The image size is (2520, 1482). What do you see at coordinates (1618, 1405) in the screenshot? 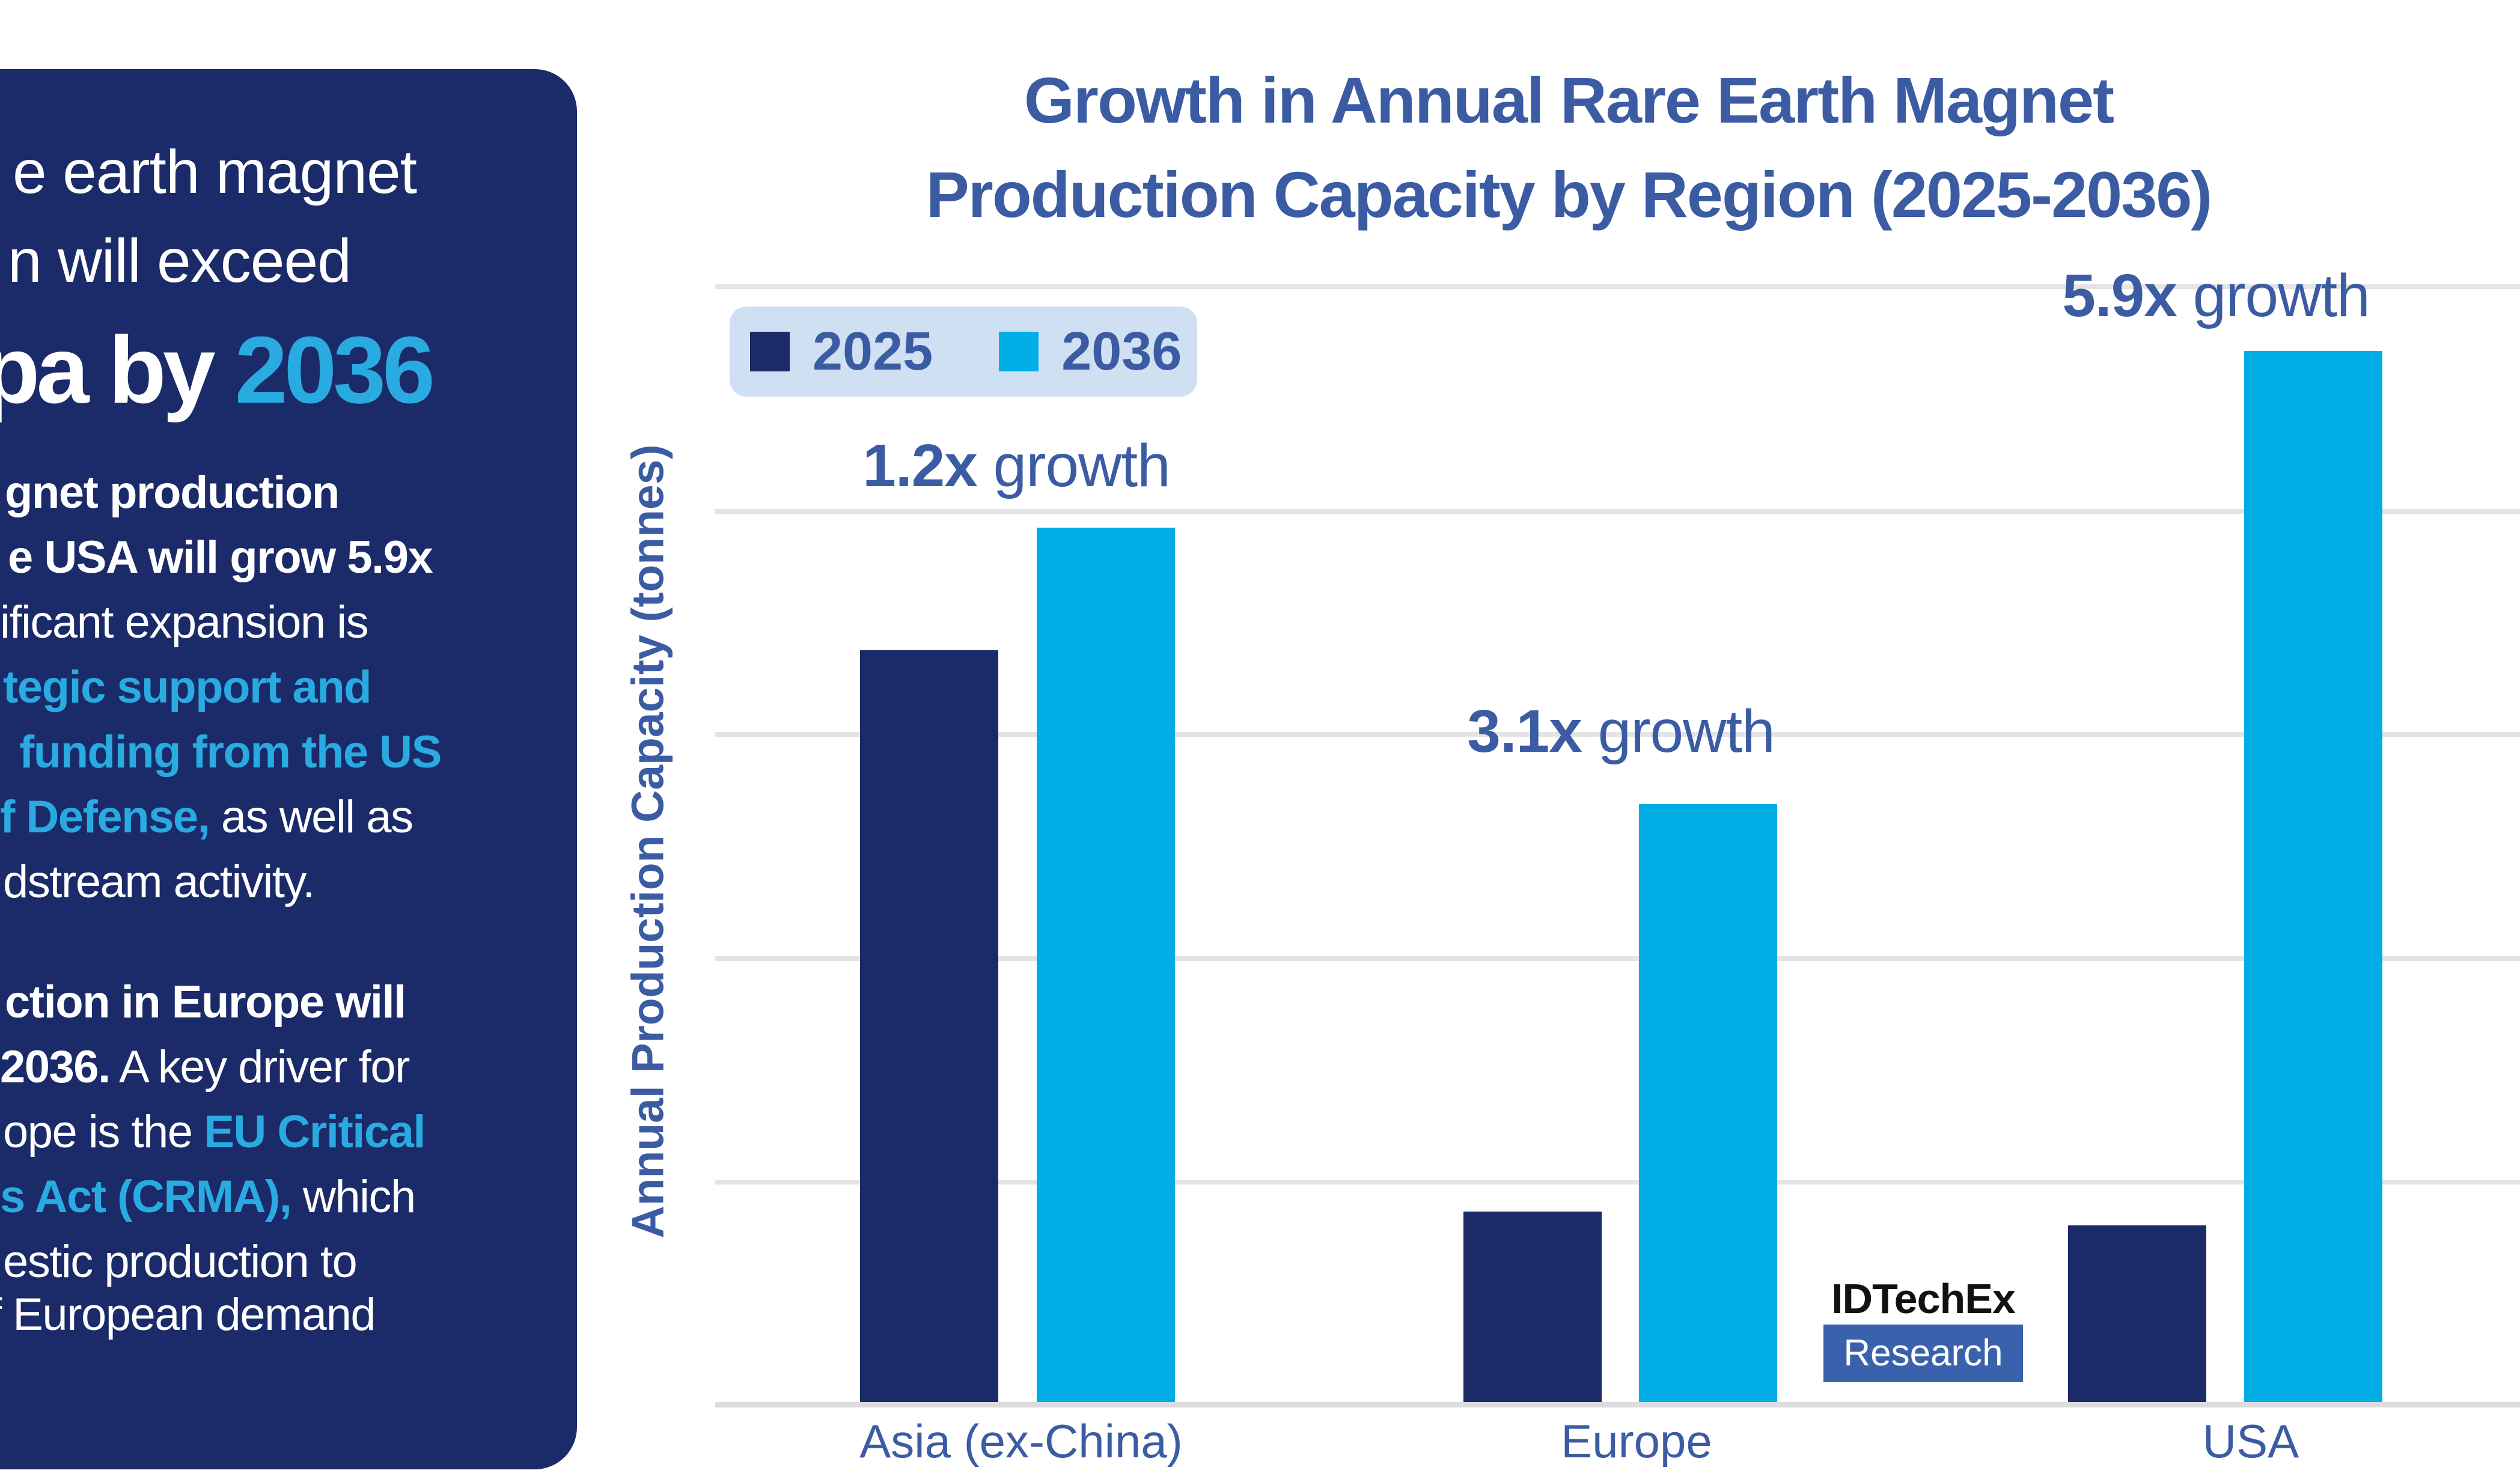
I see `x-axis-baseline` at bounding box center [1618, 1405].